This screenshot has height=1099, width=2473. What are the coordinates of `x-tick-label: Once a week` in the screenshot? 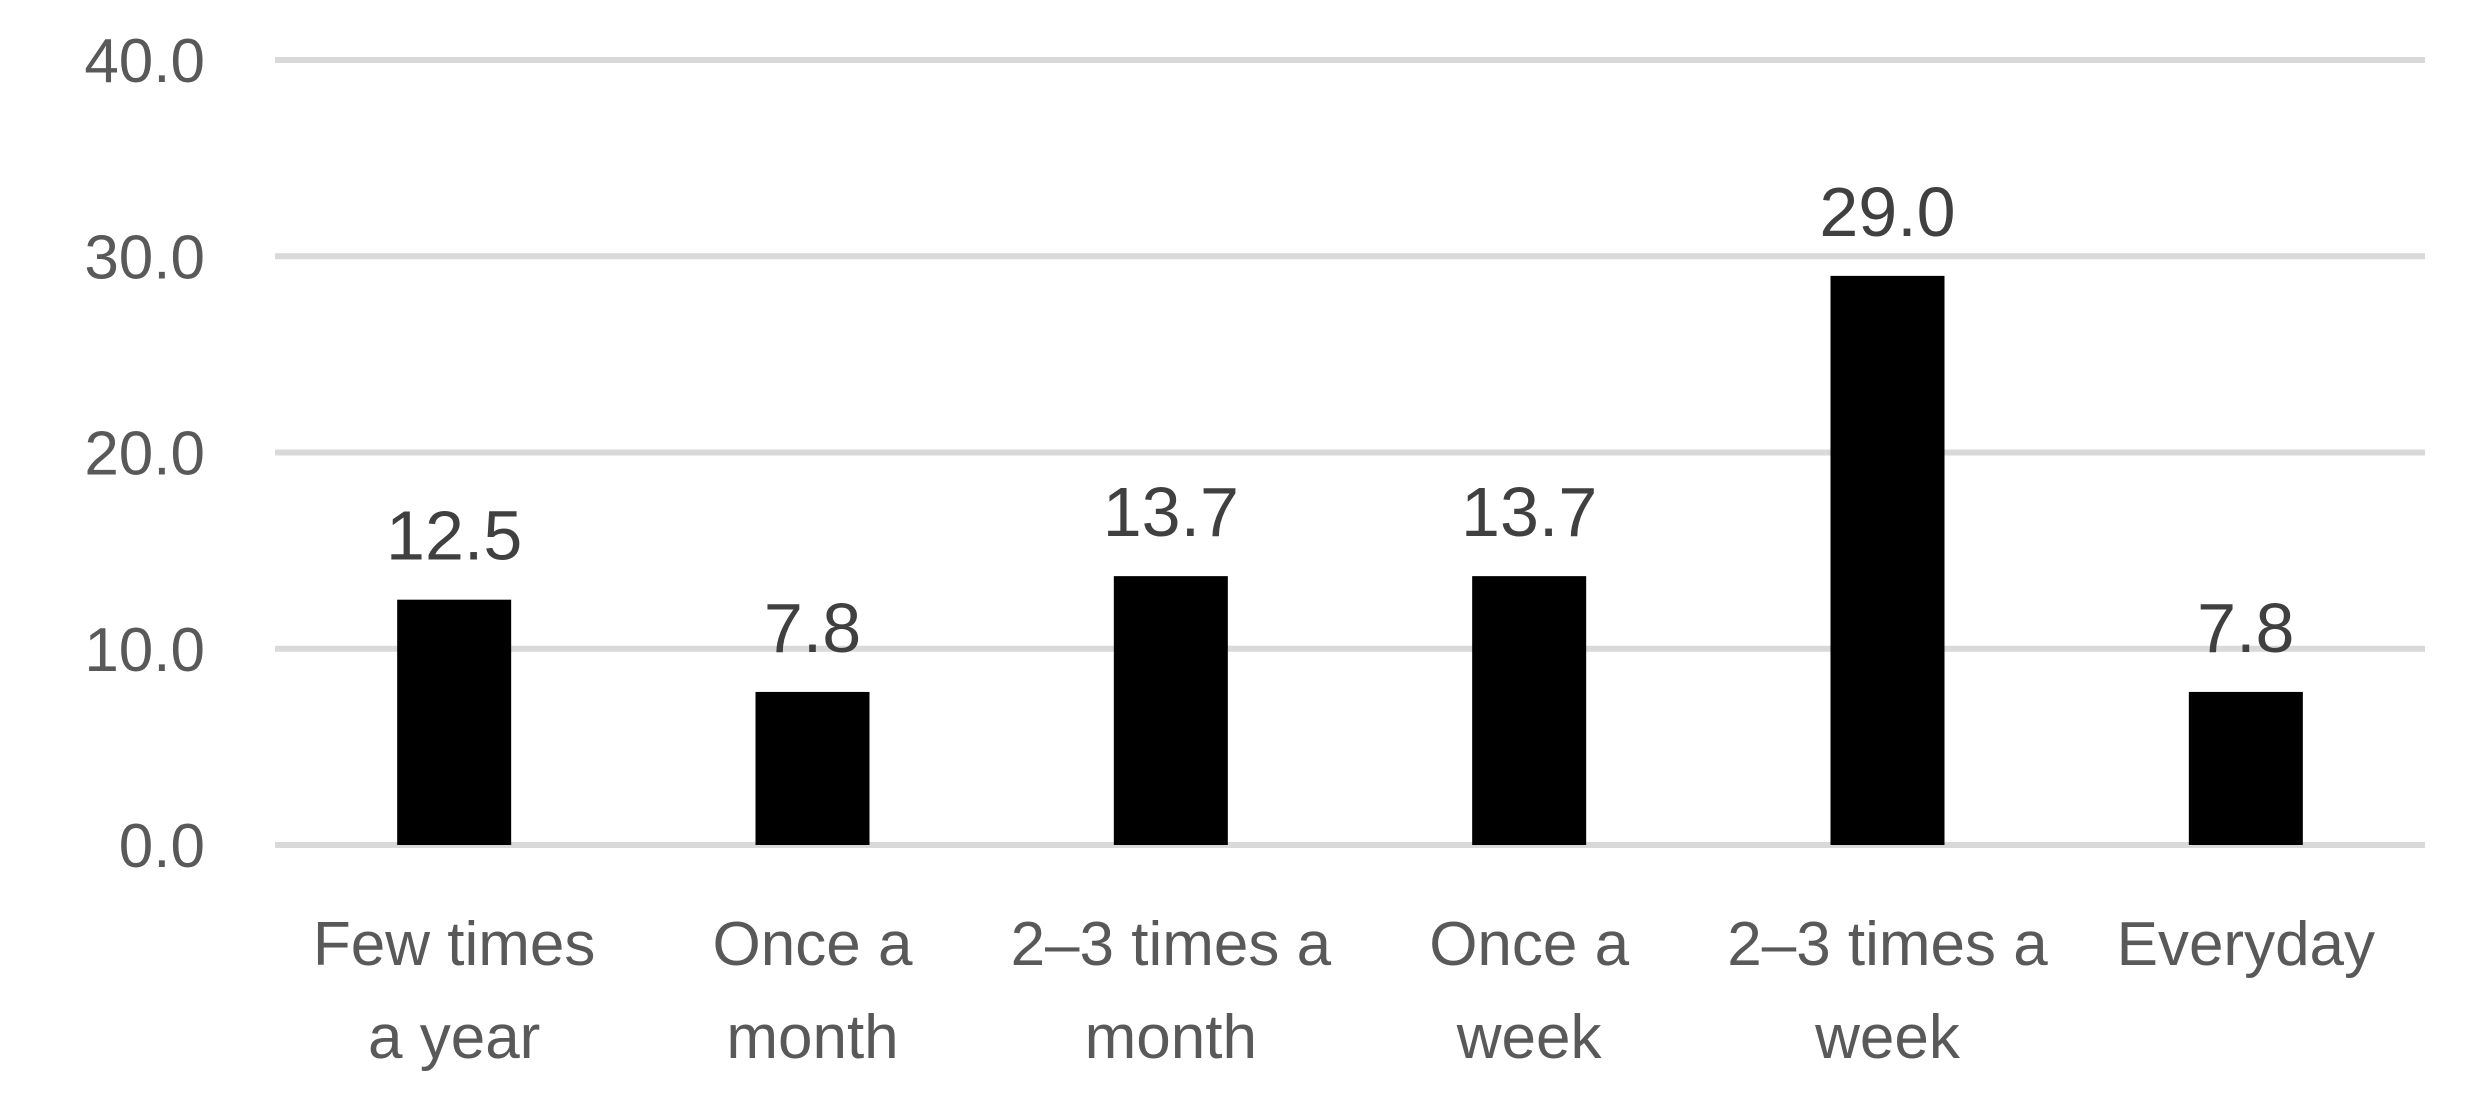 It's located at (1529, 991).